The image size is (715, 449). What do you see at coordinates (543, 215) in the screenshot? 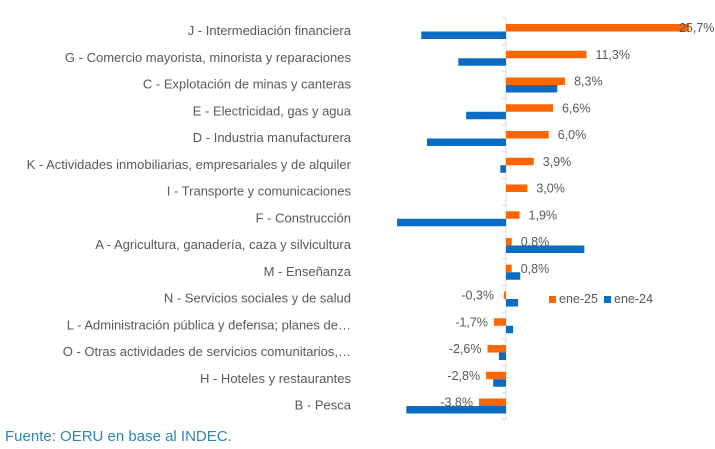
I see `data-label: 1,9%` at bounding box center [543, 215].